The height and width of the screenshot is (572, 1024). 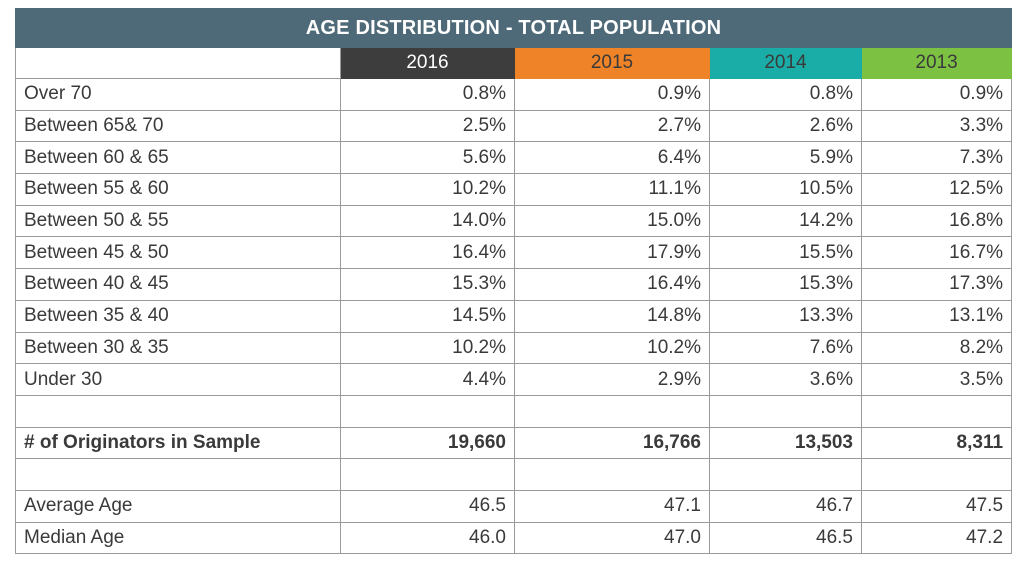 I want to click on cell-value-2014: 13,503, so click(x=785, y=443).